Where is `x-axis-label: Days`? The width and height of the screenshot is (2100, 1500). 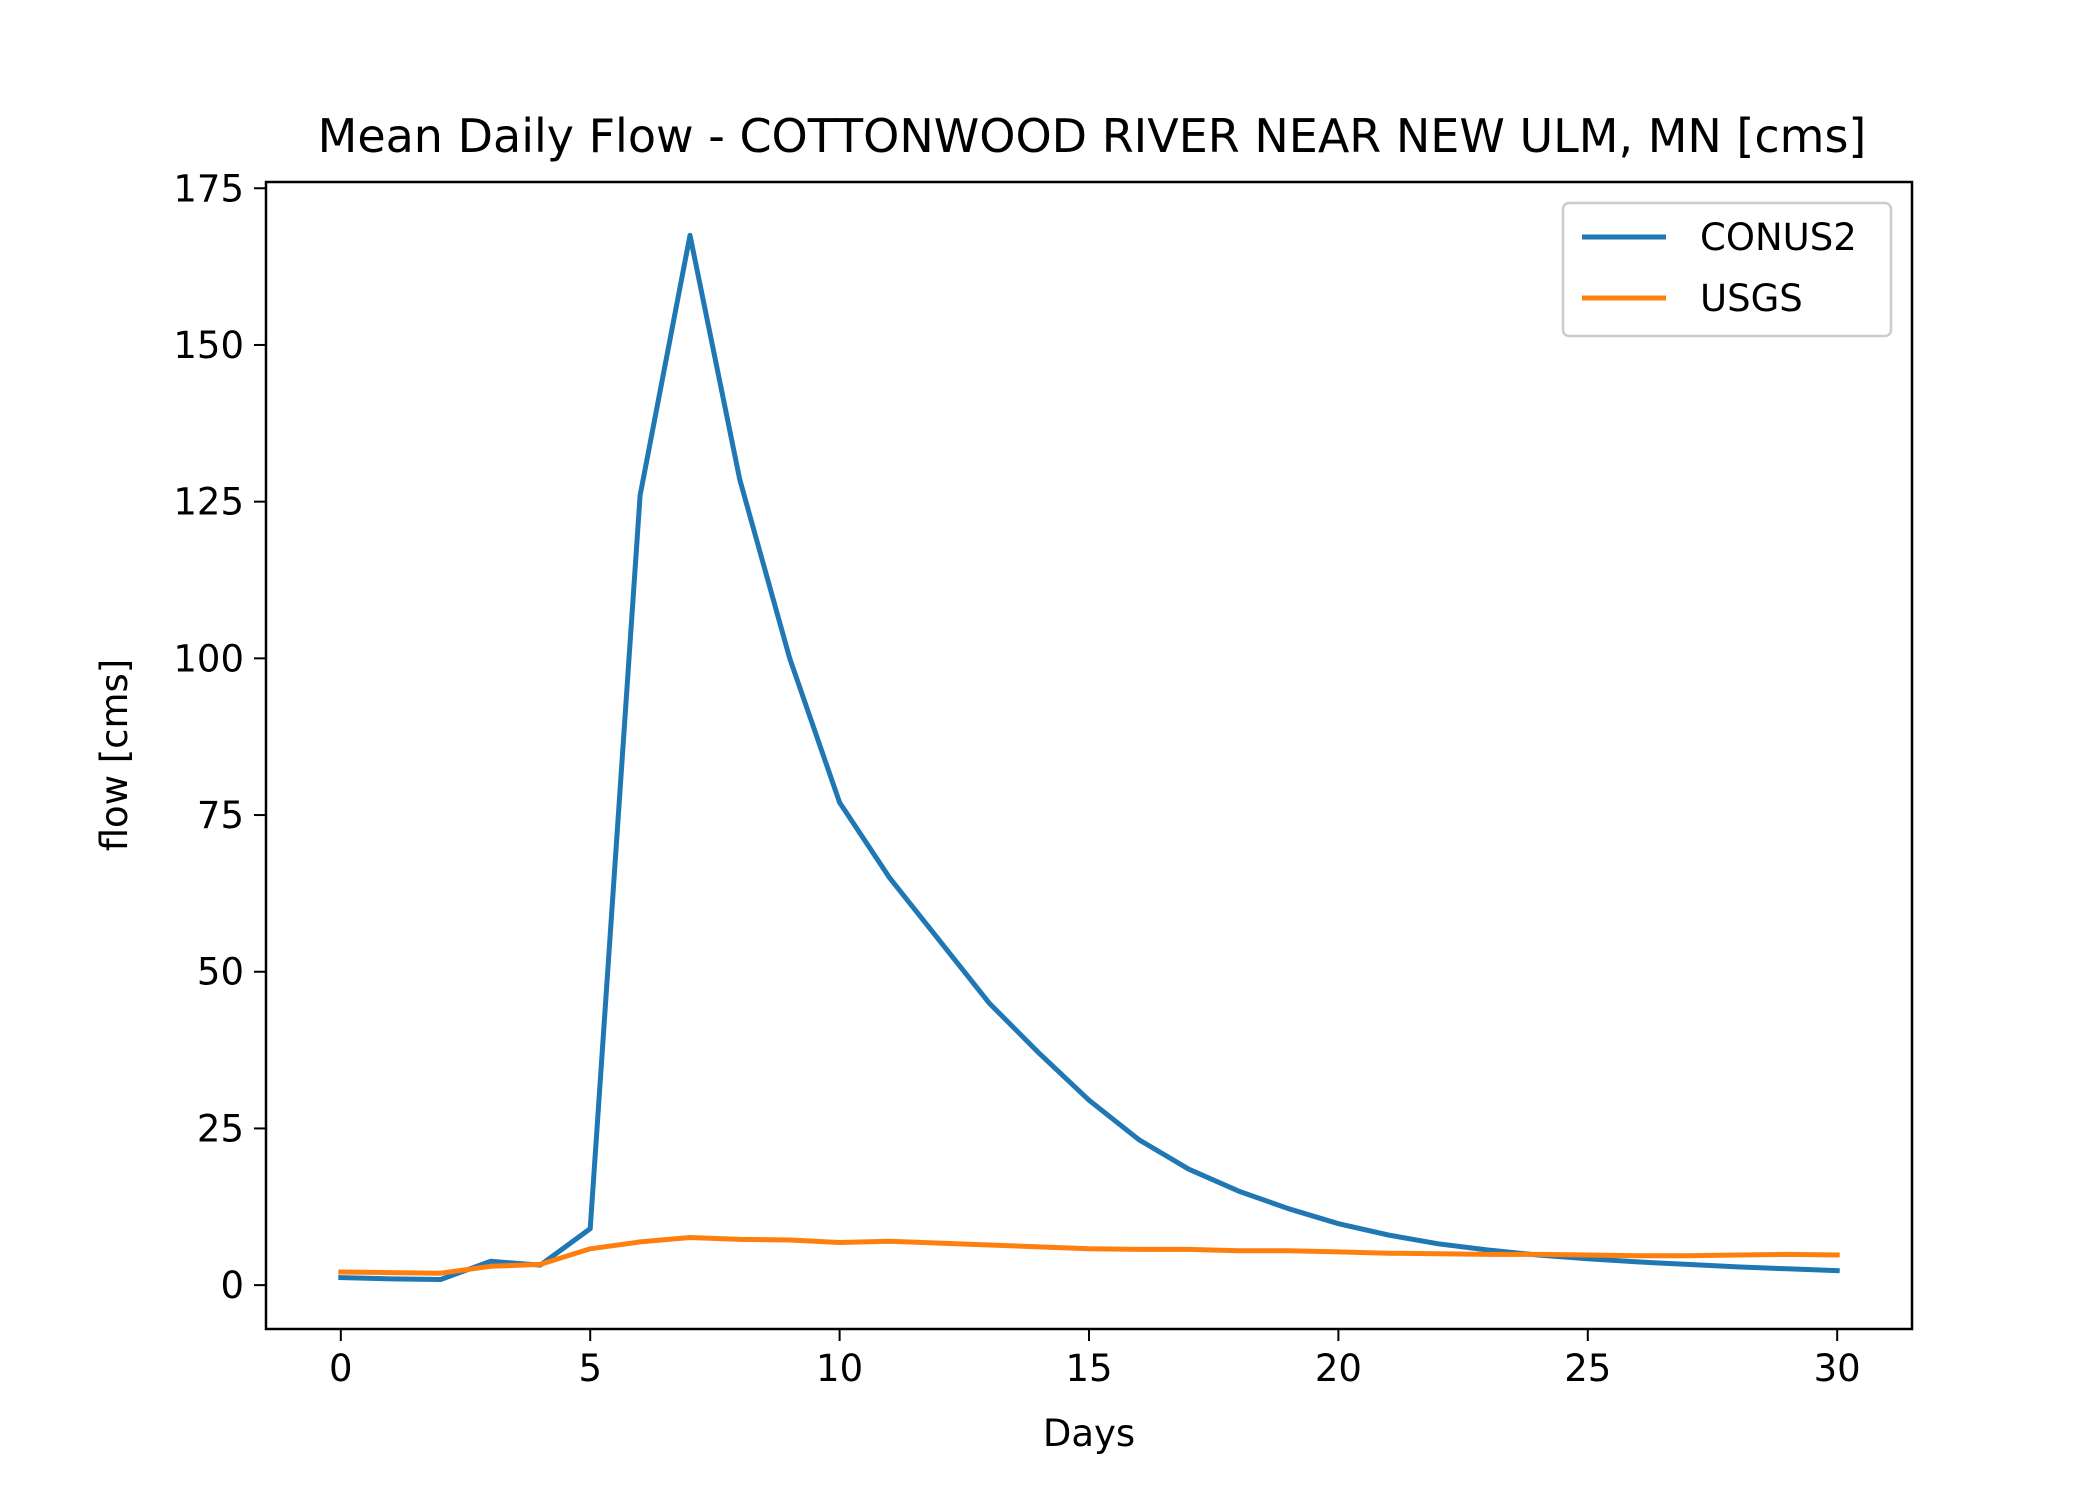
x-axis-label: Days is located at coordinates (1089, 1433).